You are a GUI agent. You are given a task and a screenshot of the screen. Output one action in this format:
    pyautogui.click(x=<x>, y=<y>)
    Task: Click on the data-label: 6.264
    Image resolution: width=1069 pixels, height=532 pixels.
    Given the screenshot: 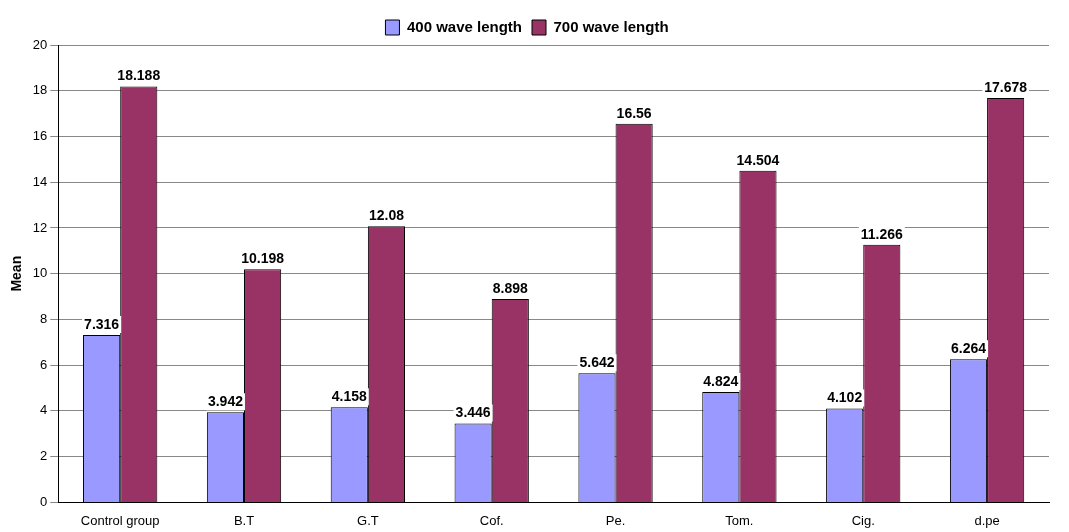 What is the action you would take?
    pyautogui.click(x=968, y=348)
    